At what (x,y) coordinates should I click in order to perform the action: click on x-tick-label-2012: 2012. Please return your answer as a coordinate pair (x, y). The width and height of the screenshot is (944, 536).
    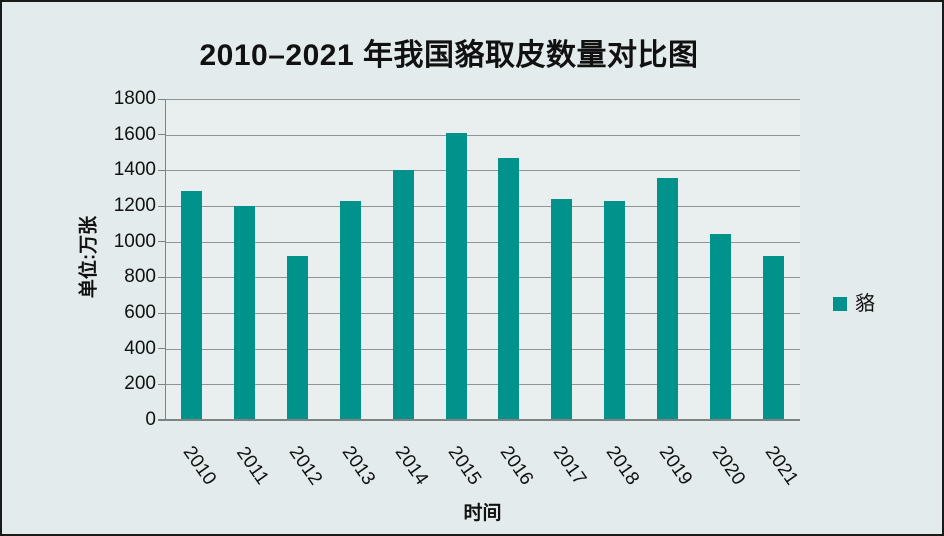
    Looking at the image, I should click on (305, 466).